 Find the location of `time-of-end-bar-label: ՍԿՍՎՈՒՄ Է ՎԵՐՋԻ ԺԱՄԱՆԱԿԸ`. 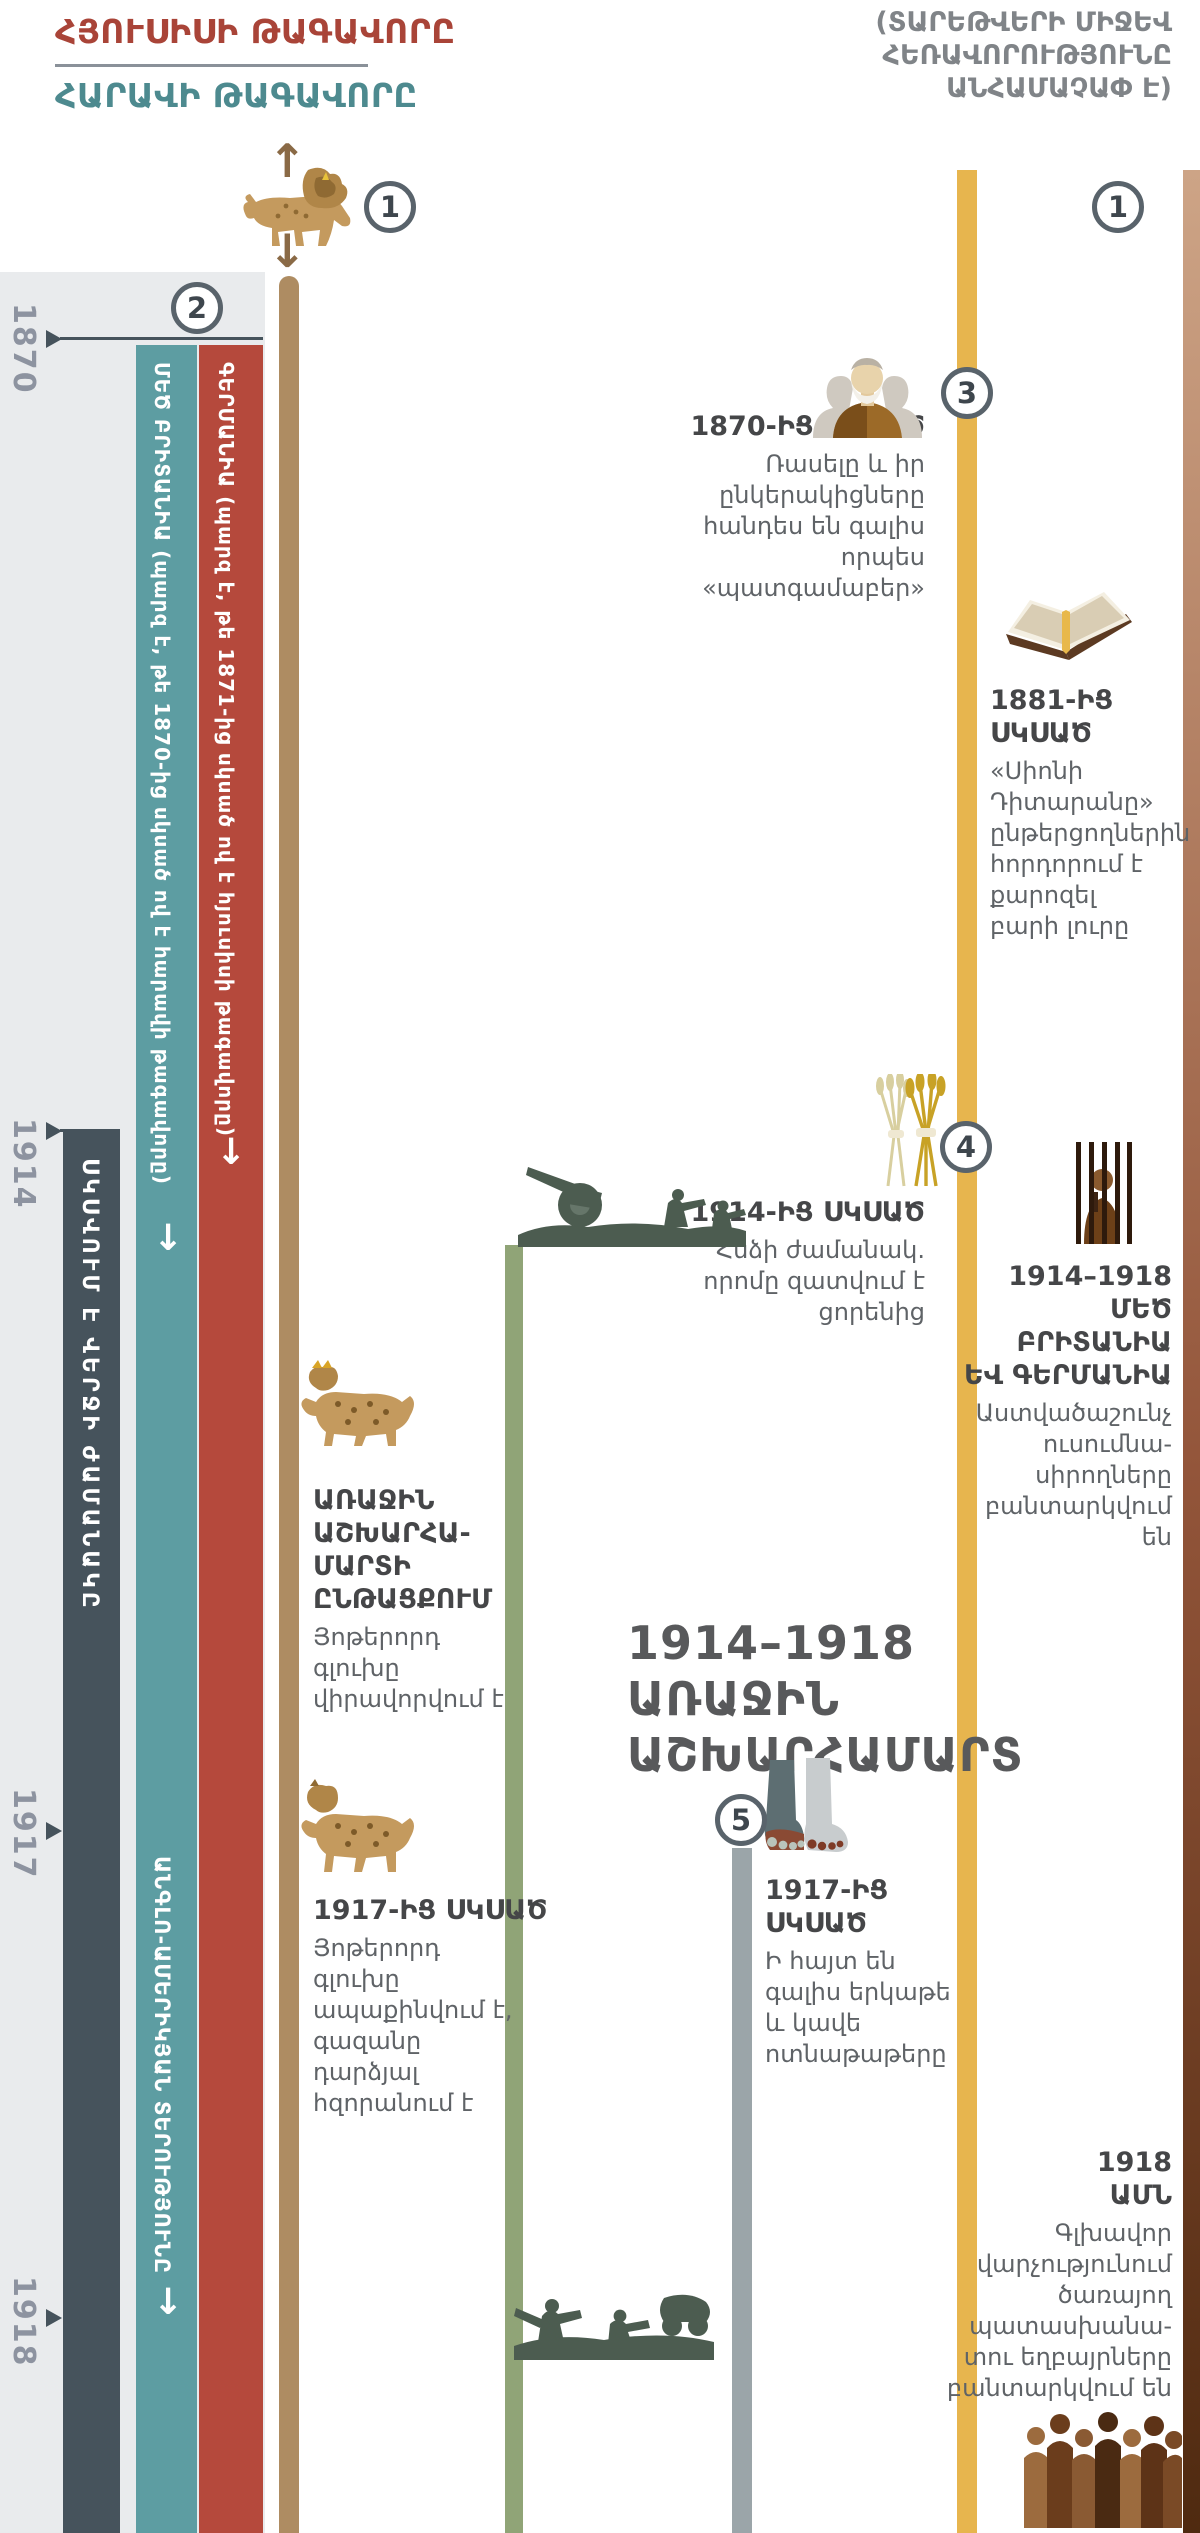

time-of-end-bar-label: ՍԿՍՎՈՒՄ Է ՎԵՐՋԻ ԺԱՄԱՆԱԿԸ is located at coordinates (89, 1385).